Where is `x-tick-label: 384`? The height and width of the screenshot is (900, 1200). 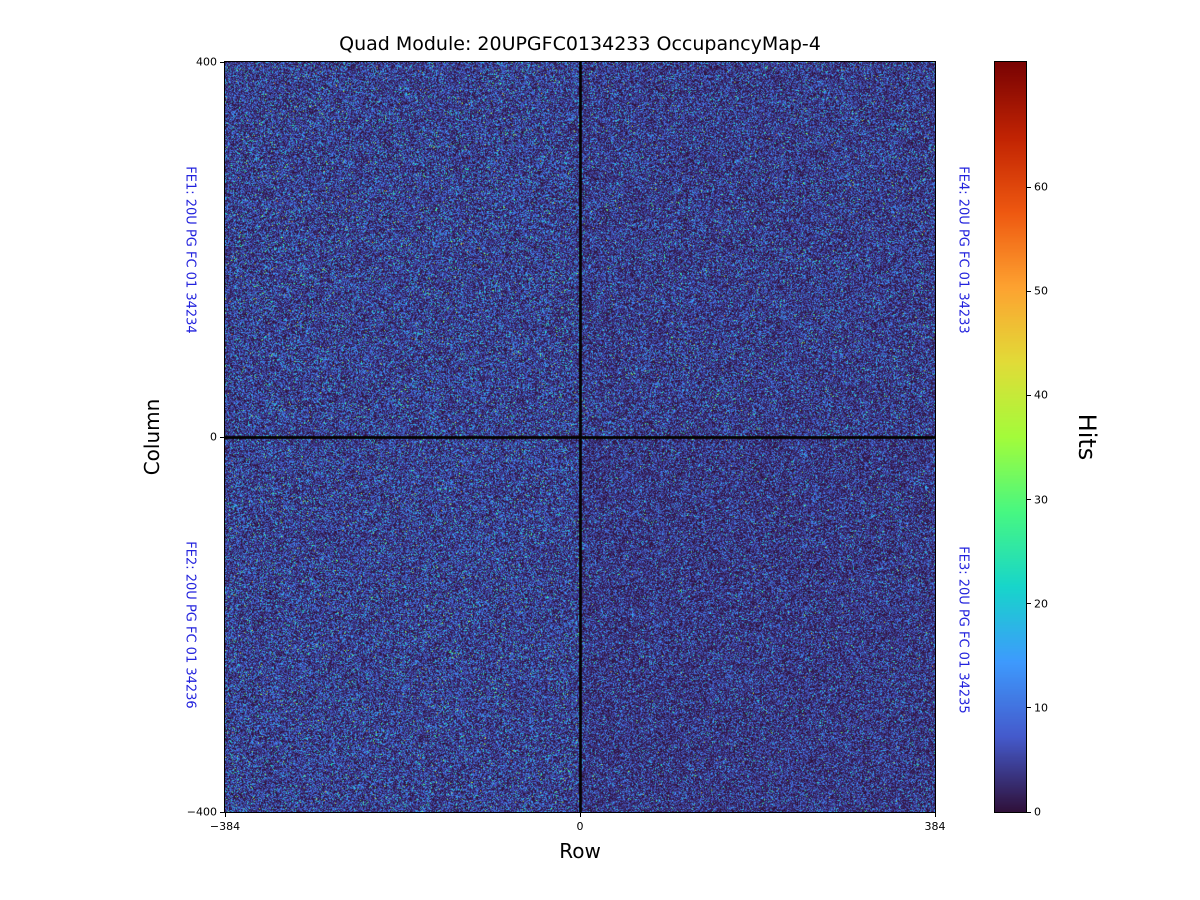
x-tick-label: 384 is located at coordinates (935, 826).